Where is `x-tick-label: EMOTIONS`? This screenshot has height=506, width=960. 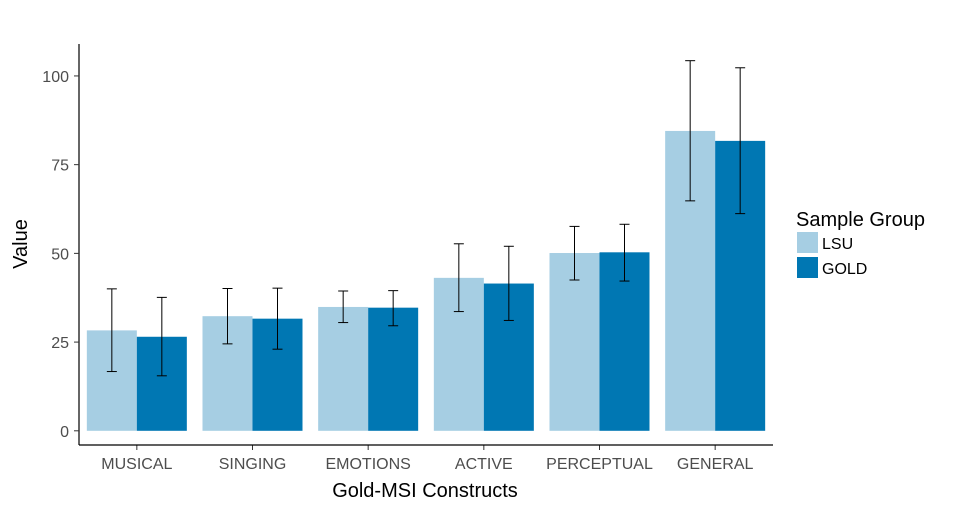
x-tick-label: EMOTIONS is located at coordinates (367, 464).